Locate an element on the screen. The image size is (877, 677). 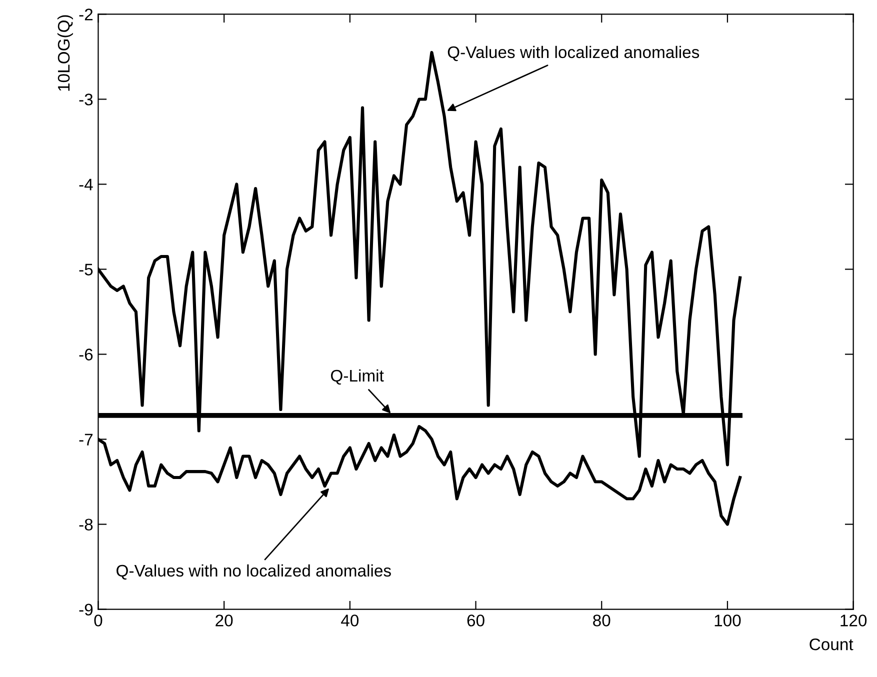
y-tick-label: -5 is located at coordinates (86, 270).